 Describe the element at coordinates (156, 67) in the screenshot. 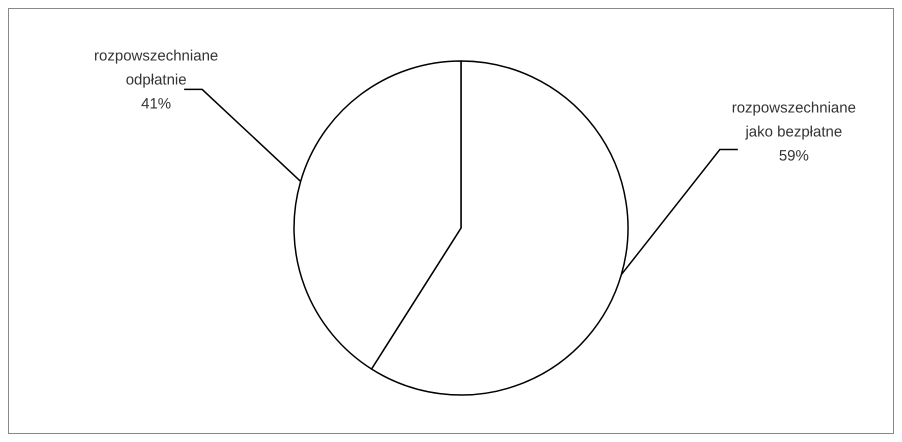

I see `slice-label: rozpowszechniane odpłatnie` at that location.